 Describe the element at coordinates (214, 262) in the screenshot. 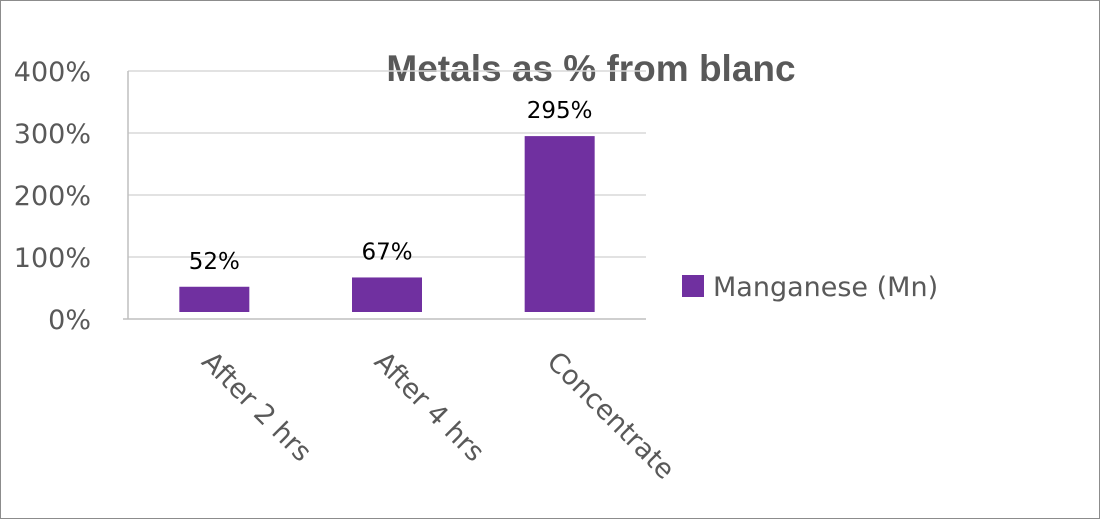

I see `data-label: 52%` at that location.